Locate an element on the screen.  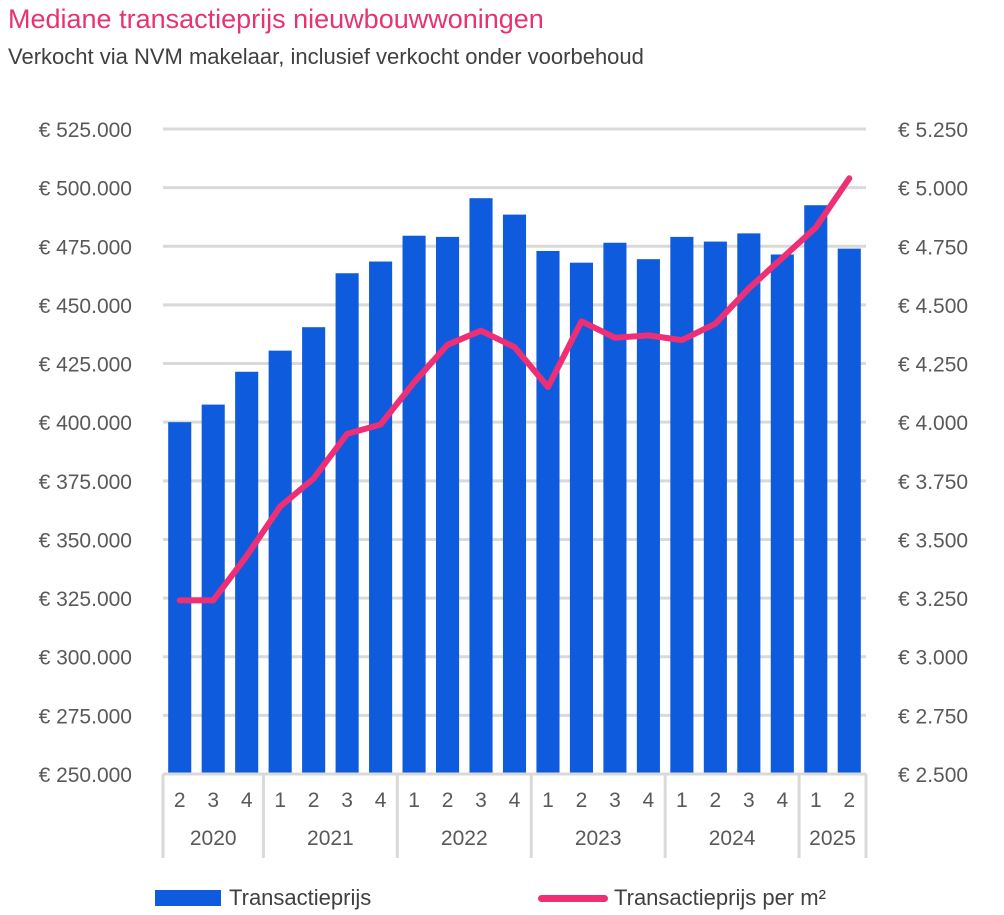
y-left-tick-label: € 350.000 is located at coordinates (85, 540).